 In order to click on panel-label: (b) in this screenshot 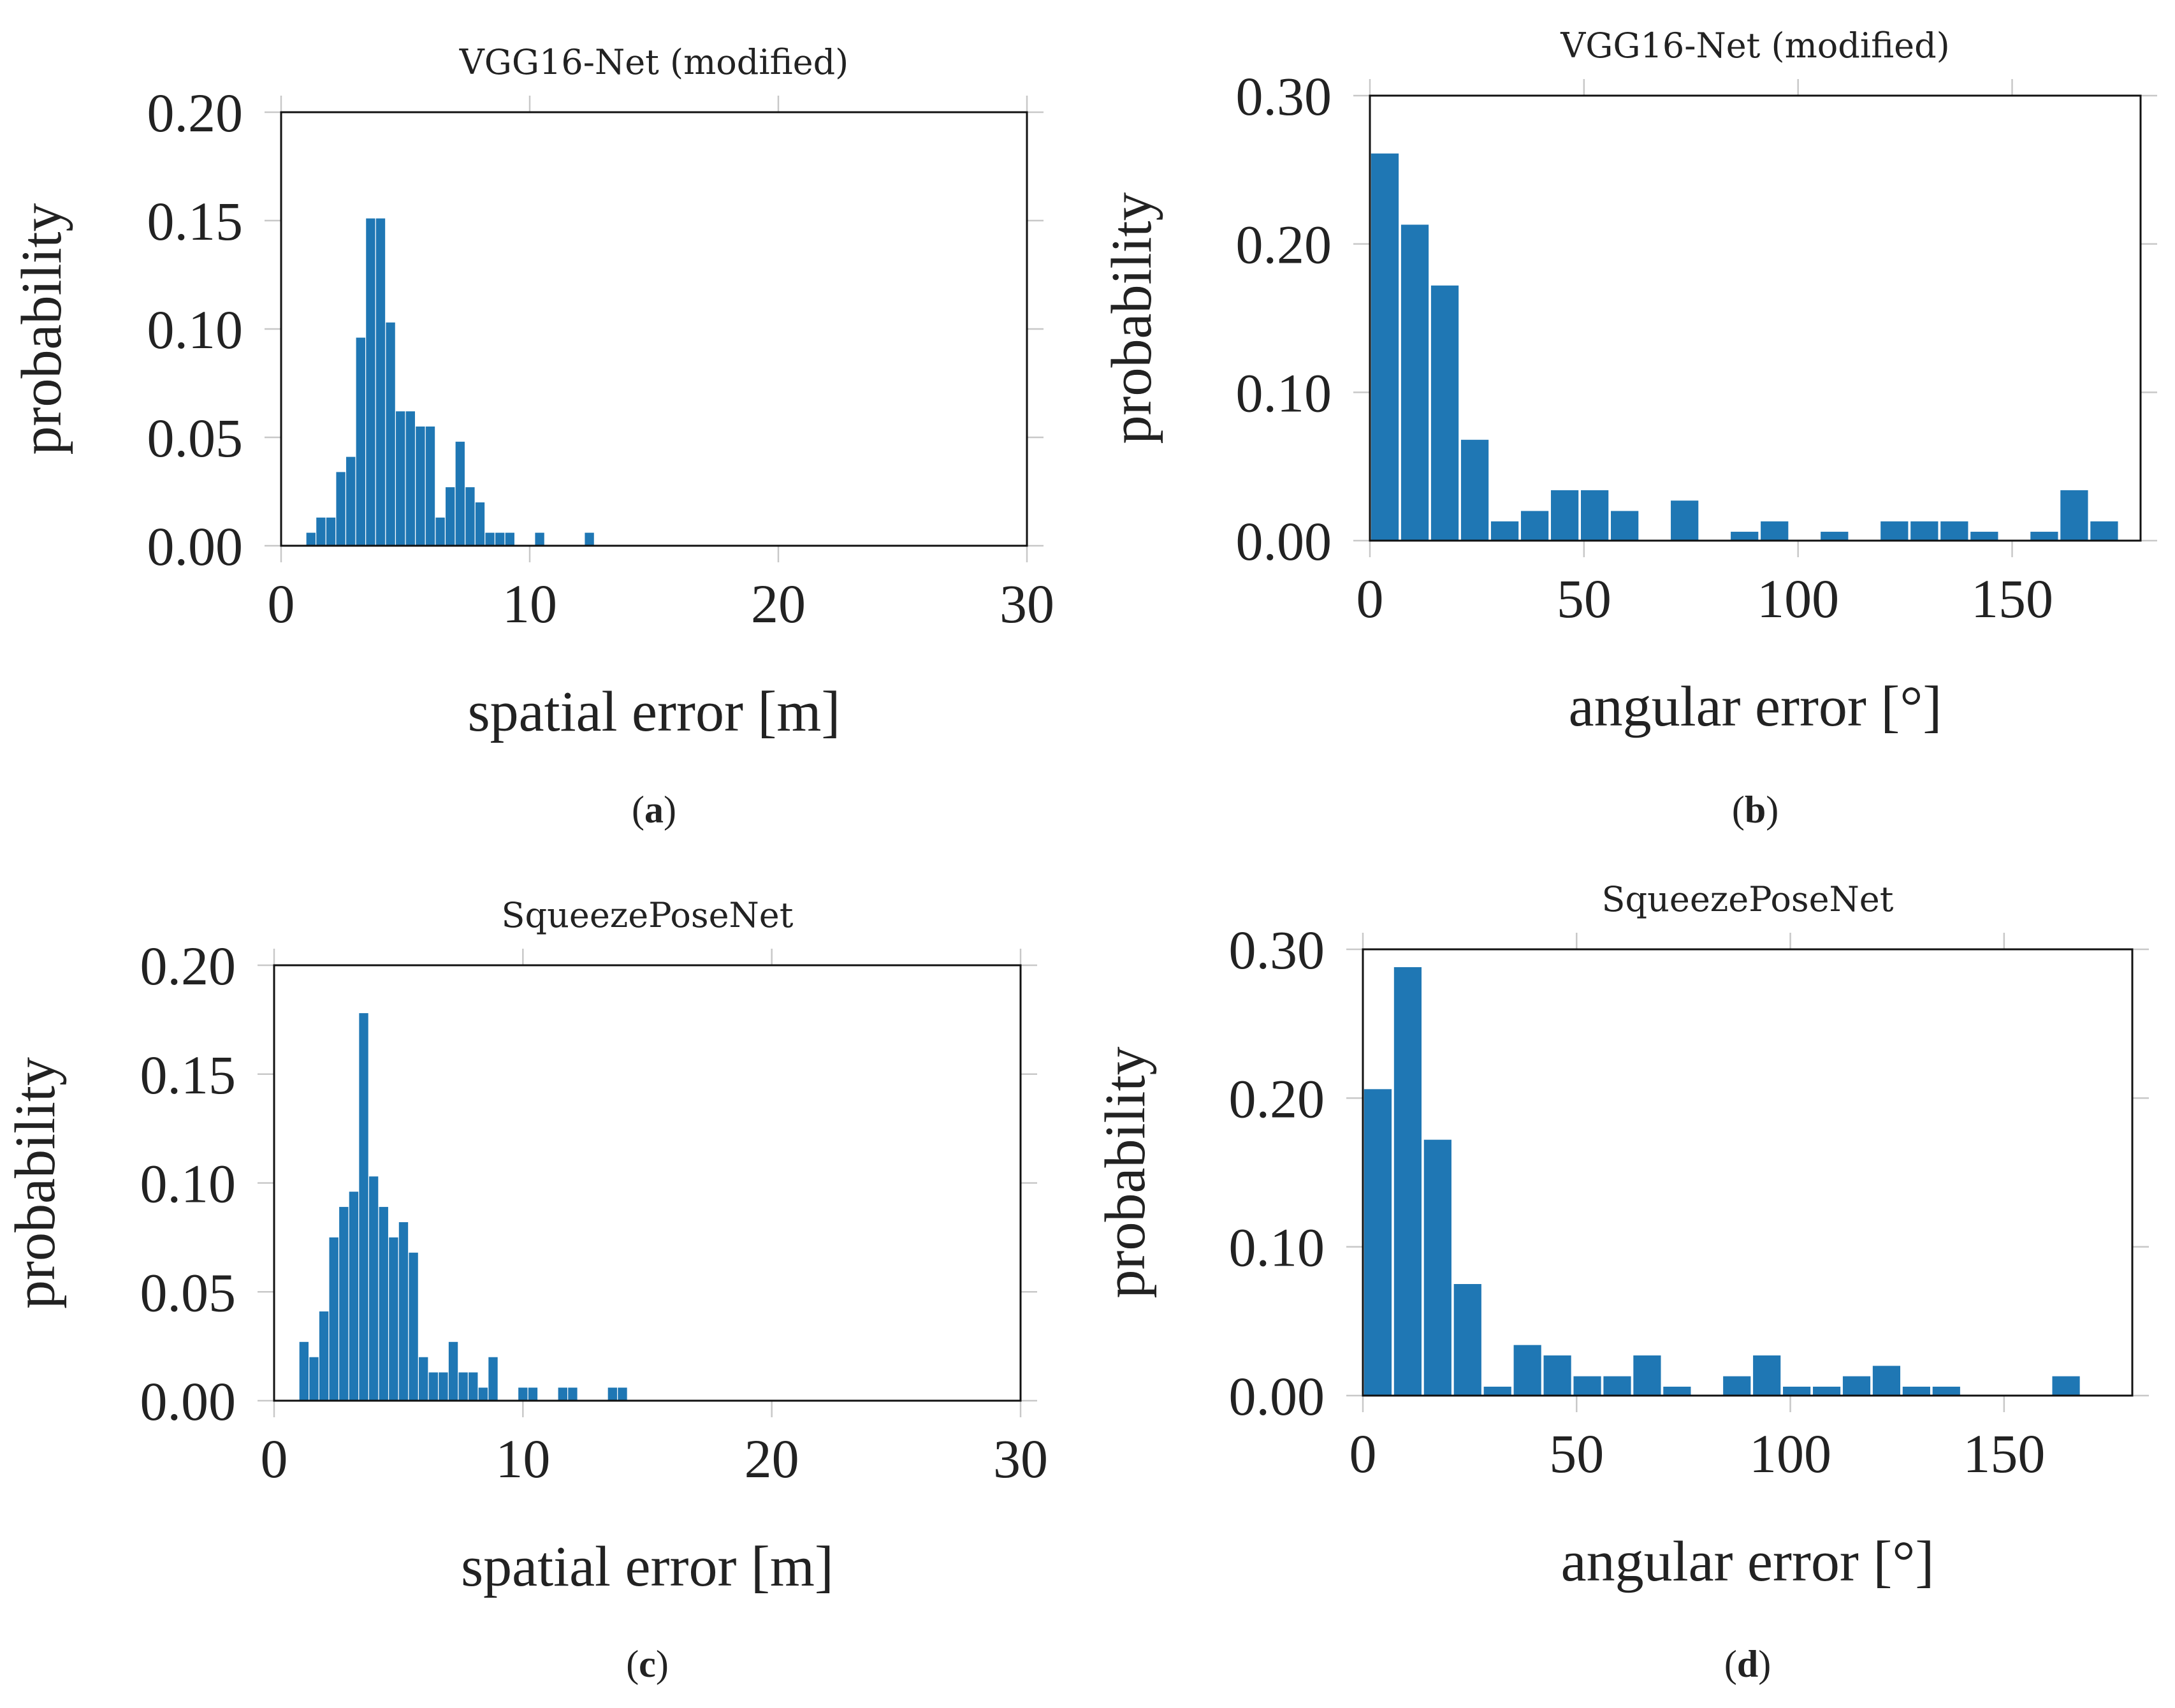, I will do `click(1755, 810)`.